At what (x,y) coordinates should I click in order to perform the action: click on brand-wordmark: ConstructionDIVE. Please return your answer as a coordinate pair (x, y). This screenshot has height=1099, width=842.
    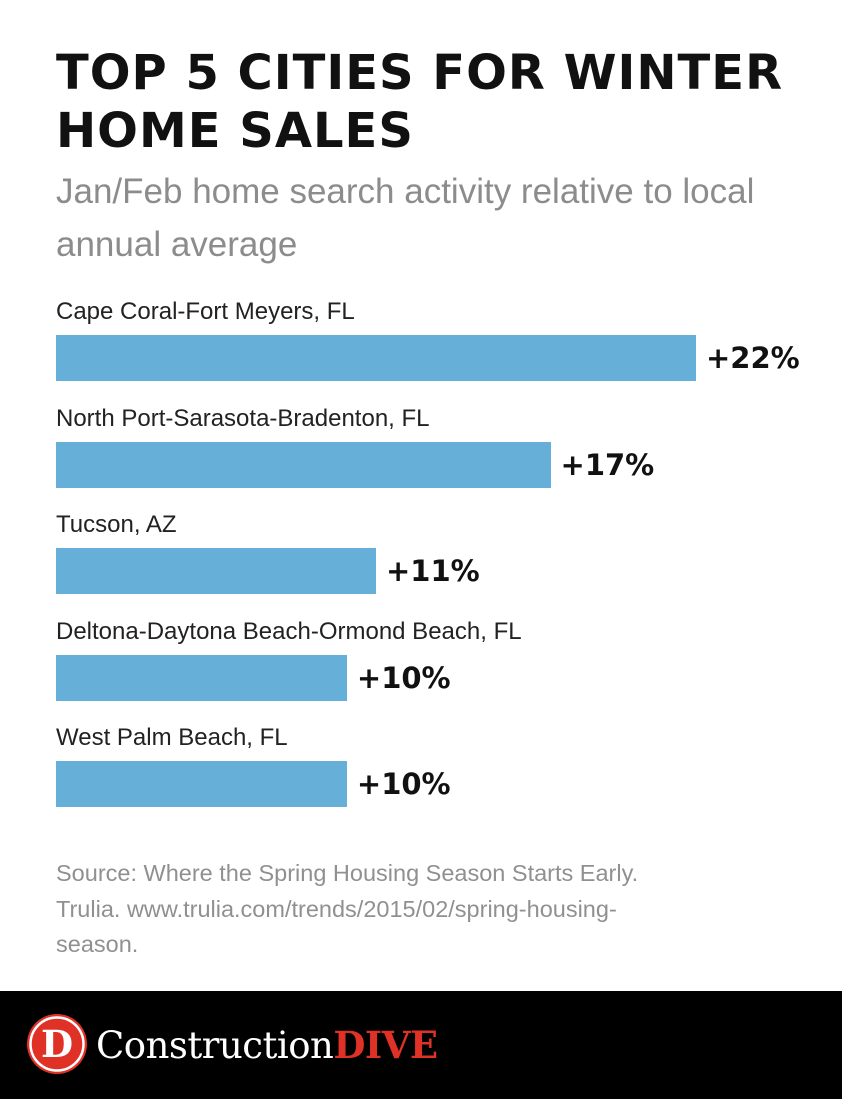
    Looking at the image, I should click on (267, 1045).